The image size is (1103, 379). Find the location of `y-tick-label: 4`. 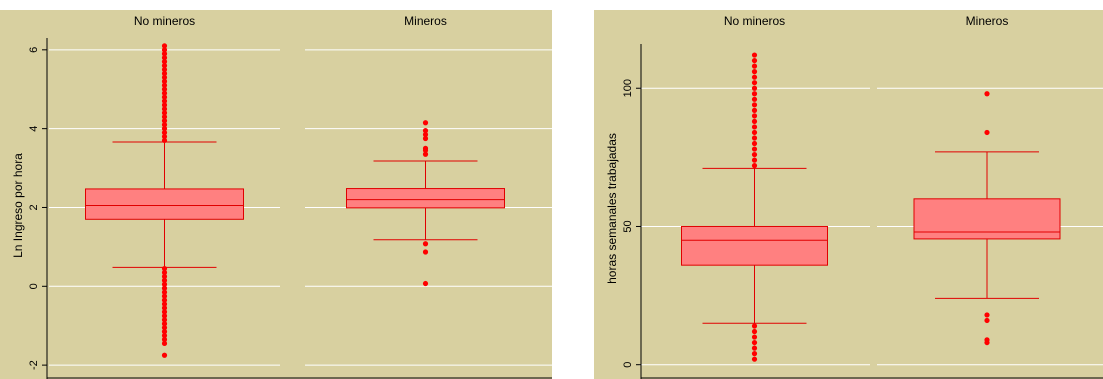

y-tick-label: 4 is located at coordinates (34, 129).